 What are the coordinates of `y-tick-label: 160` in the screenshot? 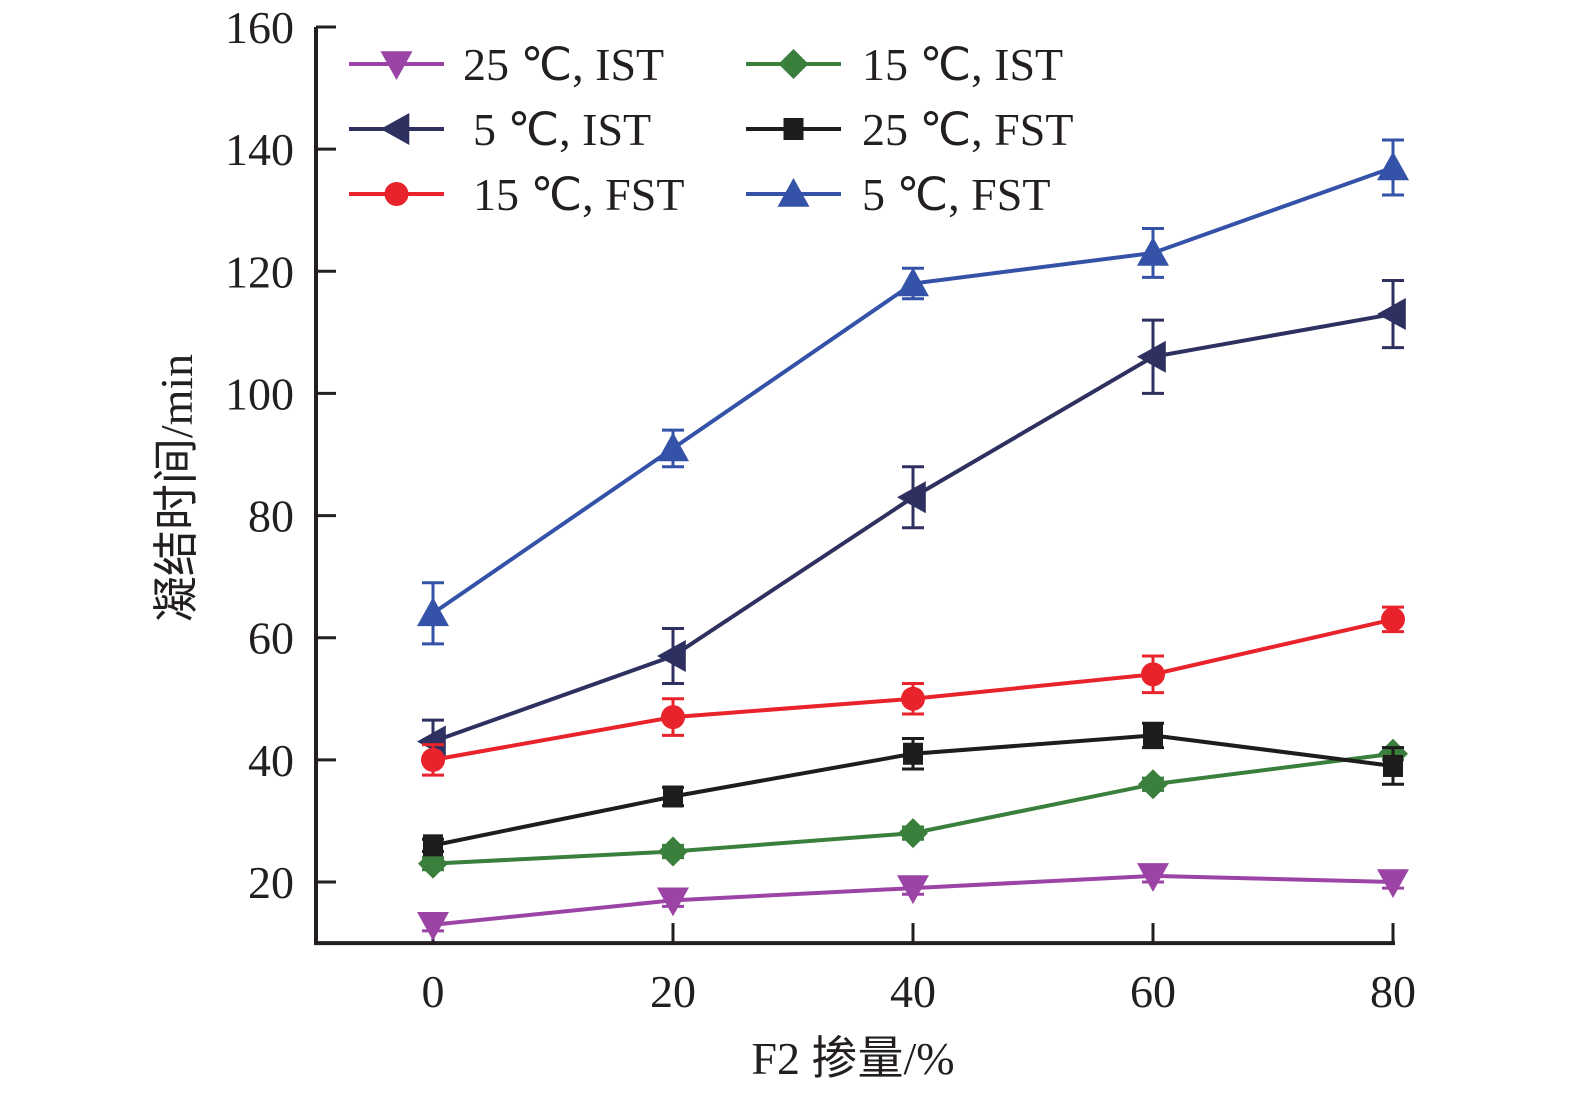 It's located at (259, 27).